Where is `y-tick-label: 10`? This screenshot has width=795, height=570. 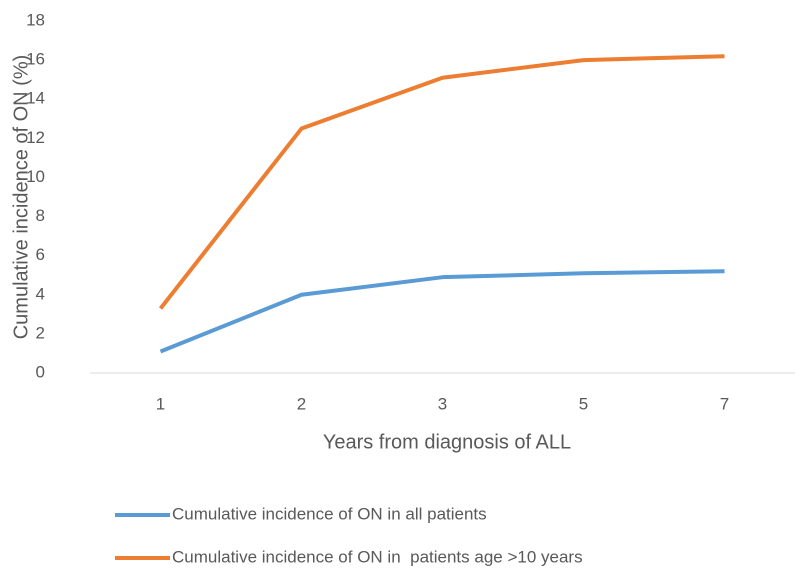
y-tick-label: 10 is located at coordinates (35, 176).